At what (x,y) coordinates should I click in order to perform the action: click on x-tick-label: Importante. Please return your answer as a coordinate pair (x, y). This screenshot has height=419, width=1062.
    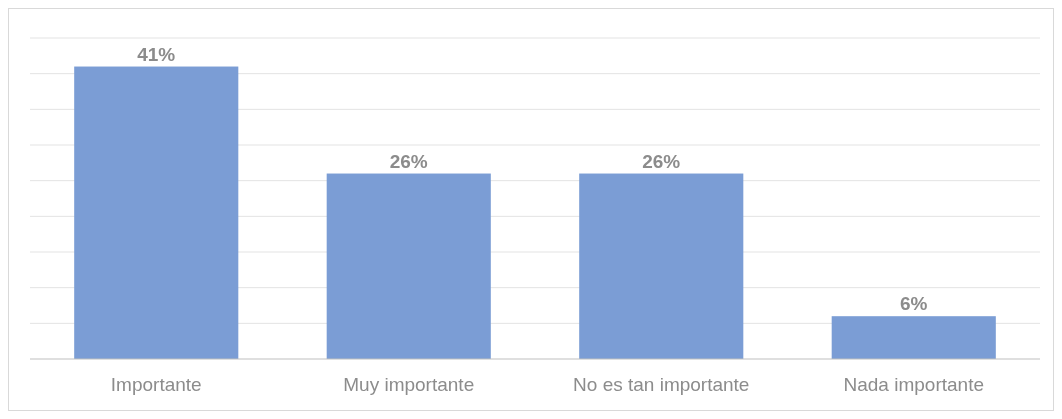
    Looking at the image, I should click on (156, 384).